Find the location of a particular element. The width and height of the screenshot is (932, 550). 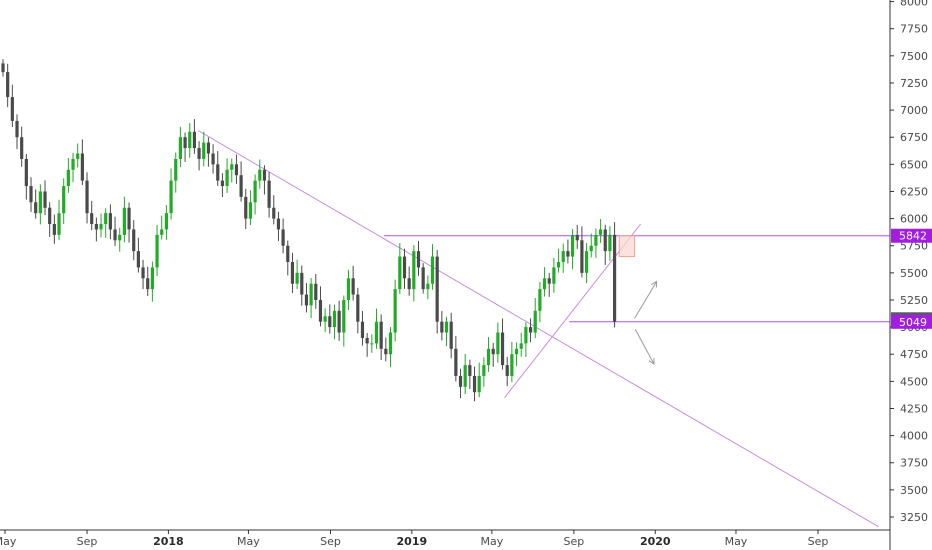

arrow-down is located at coordinates (644, 347).